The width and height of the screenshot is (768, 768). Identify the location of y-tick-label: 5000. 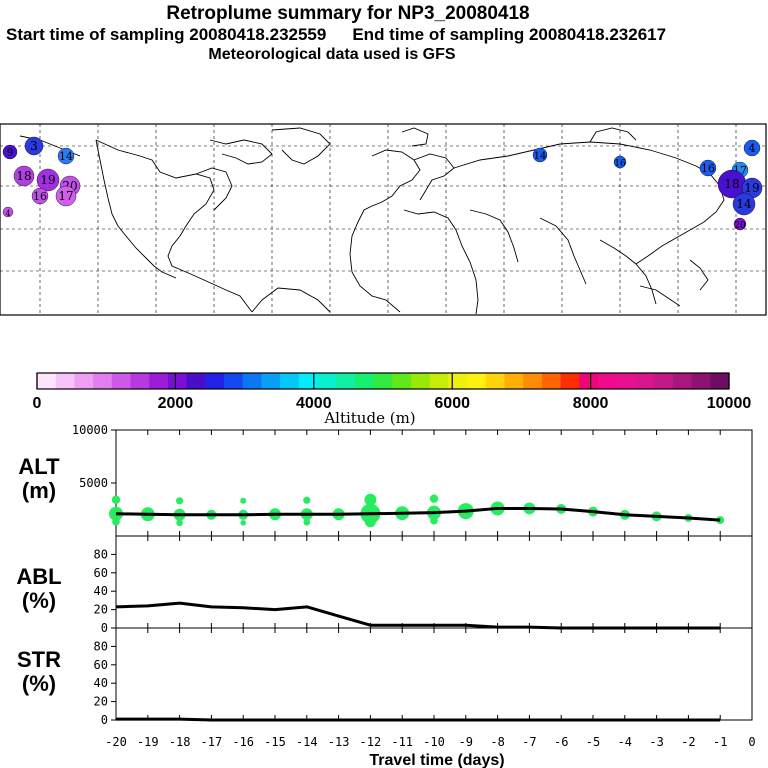
(93, 483).